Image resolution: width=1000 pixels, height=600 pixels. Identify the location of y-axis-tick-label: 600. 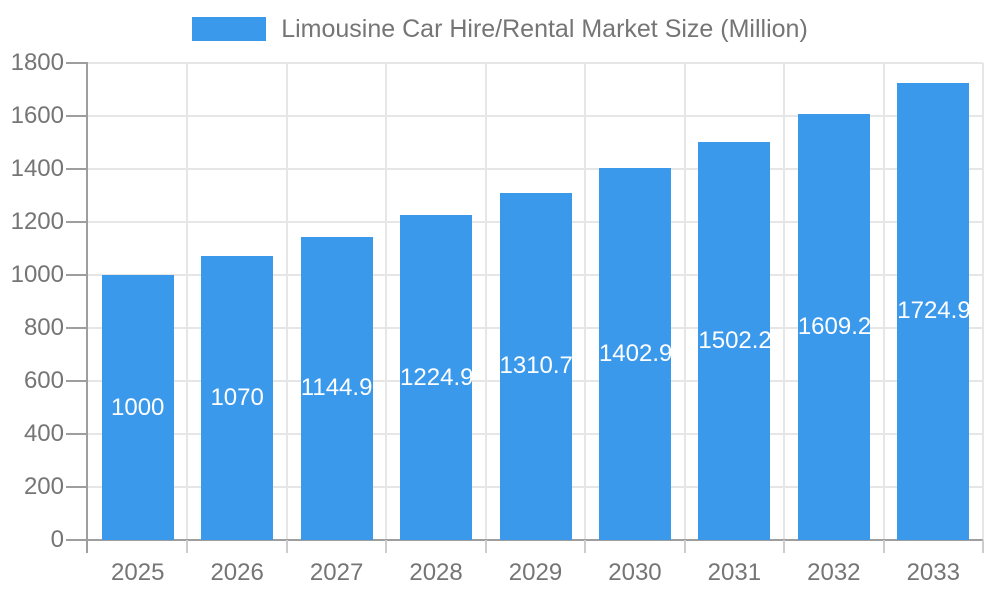
(43, 380).